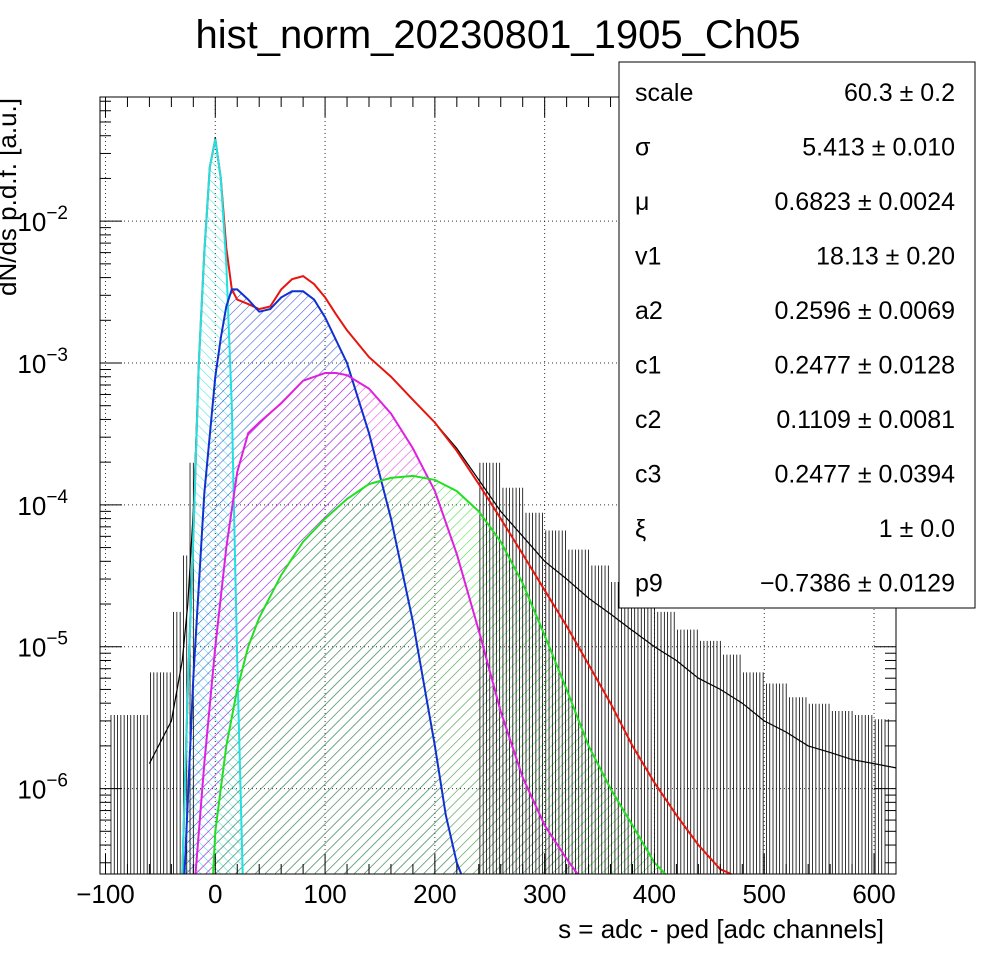  What do you see at coordinates (648, 420) in the screenshot?
I see `stat-name: c2` at bounding box center [648, 420].